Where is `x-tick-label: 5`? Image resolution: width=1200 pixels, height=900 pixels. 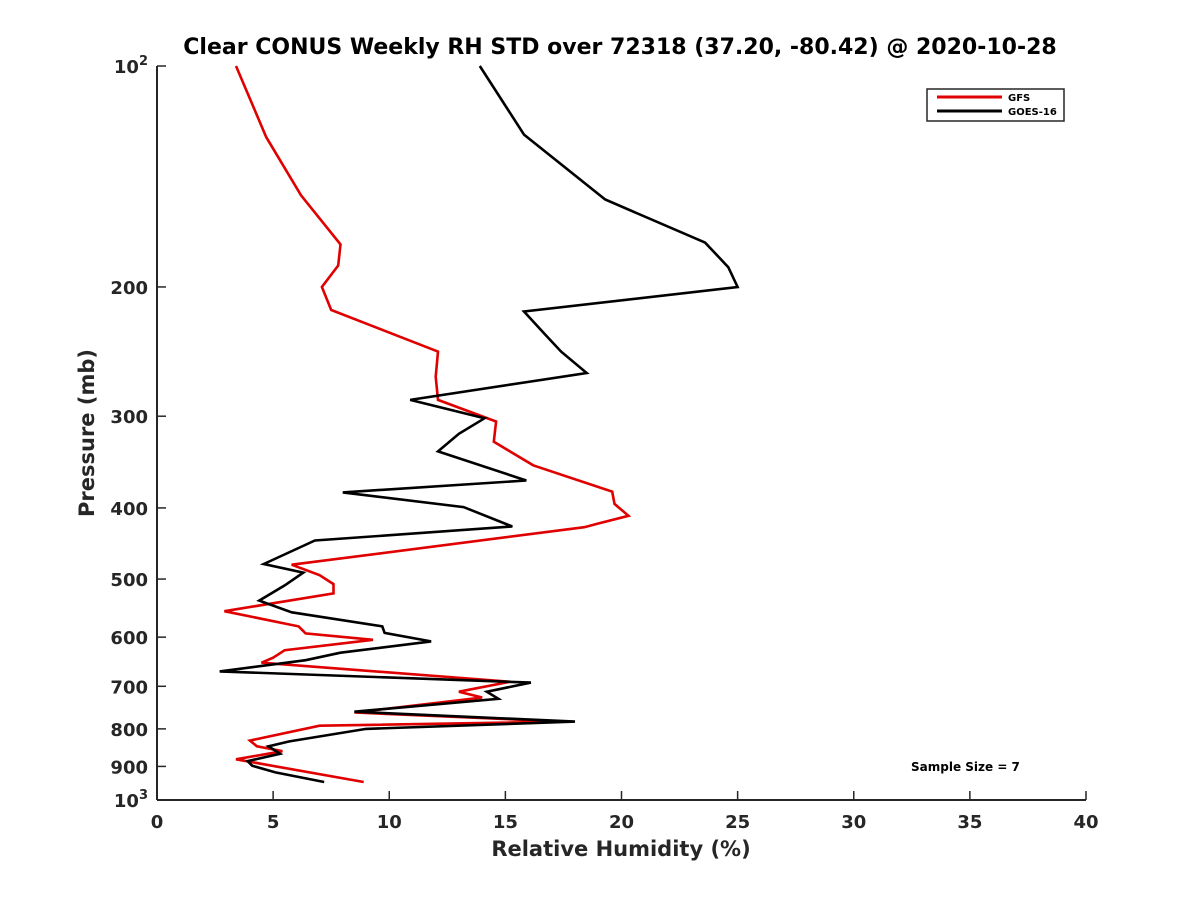
x-tick-label: 5 is located at coordinates (273, 822).